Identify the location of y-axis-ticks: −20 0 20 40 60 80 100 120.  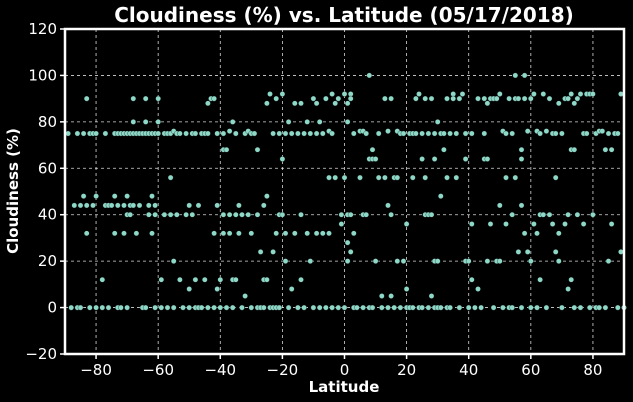
(45, 191).